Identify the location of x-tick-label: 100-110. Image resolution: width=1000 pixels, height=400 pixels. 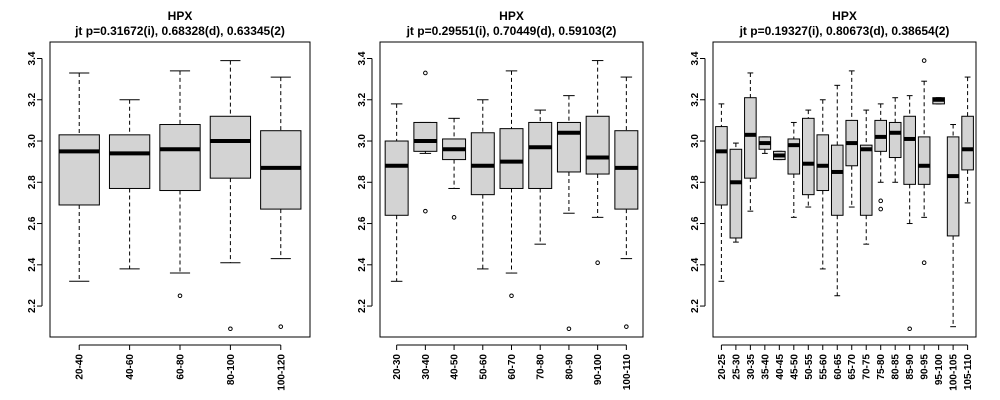
(627, 372).